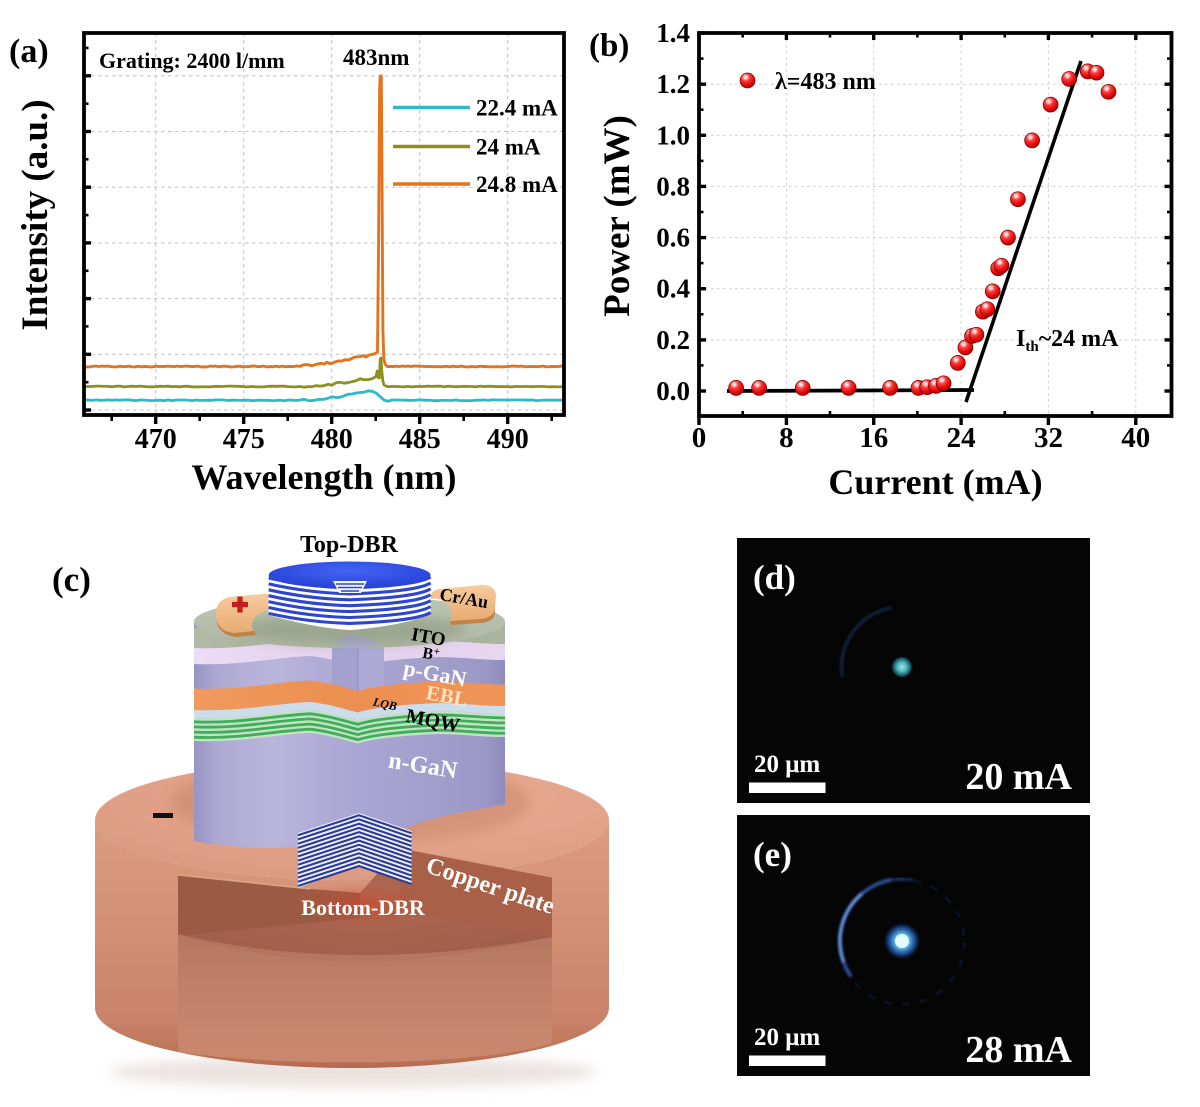 The width and height of the screenshot is (1200, 1107). I want to click on svg-text: 0.0, so click(673, 391).